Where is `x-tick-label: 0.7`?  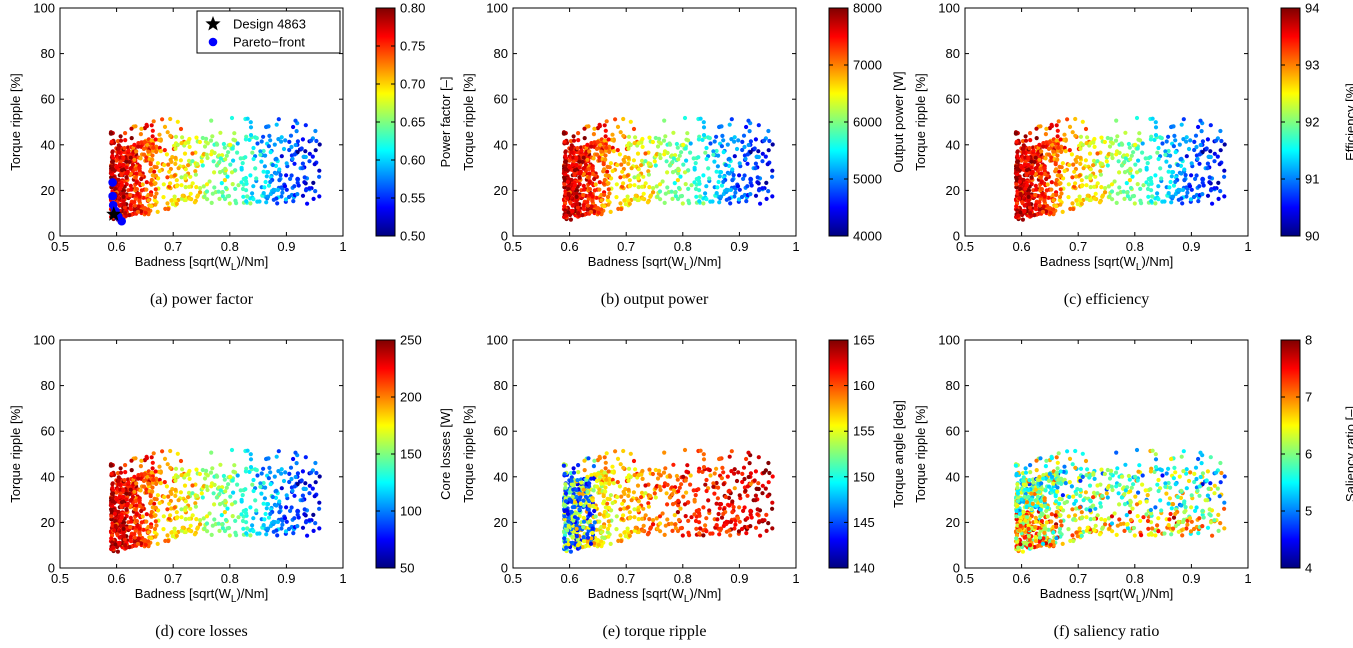 x-tick-label: 0.7 is located at coordinates (626, 578).